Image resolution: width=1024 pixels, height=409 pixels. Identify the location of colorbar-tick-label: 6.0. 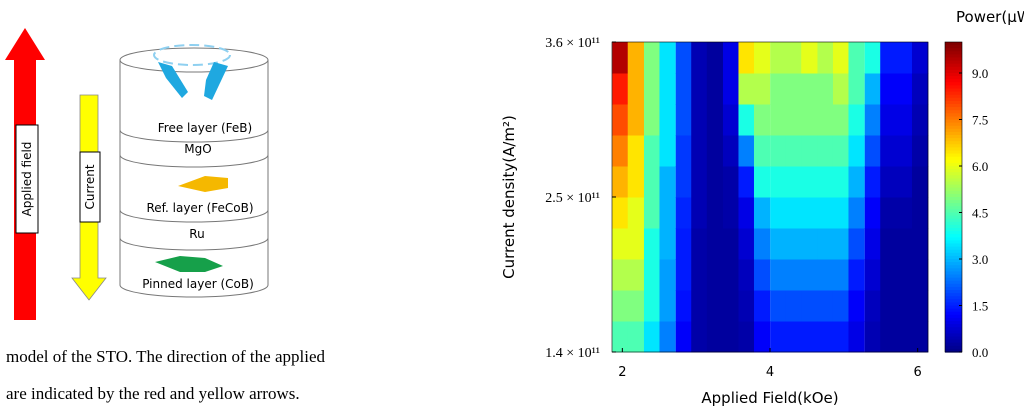
(980, 166).